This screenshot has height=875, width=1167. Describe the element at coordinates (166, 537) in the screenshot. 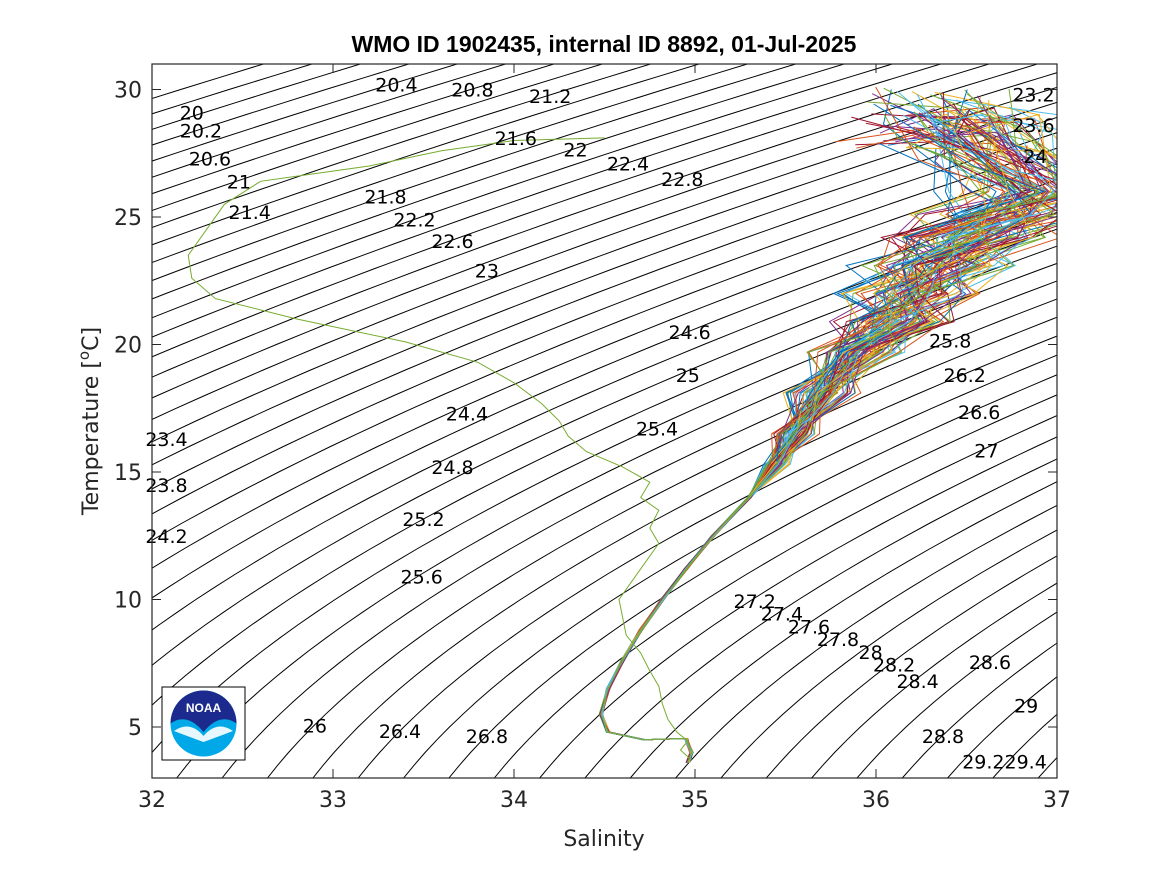

I see `isopycnal-label-31: 24.2` at that location.